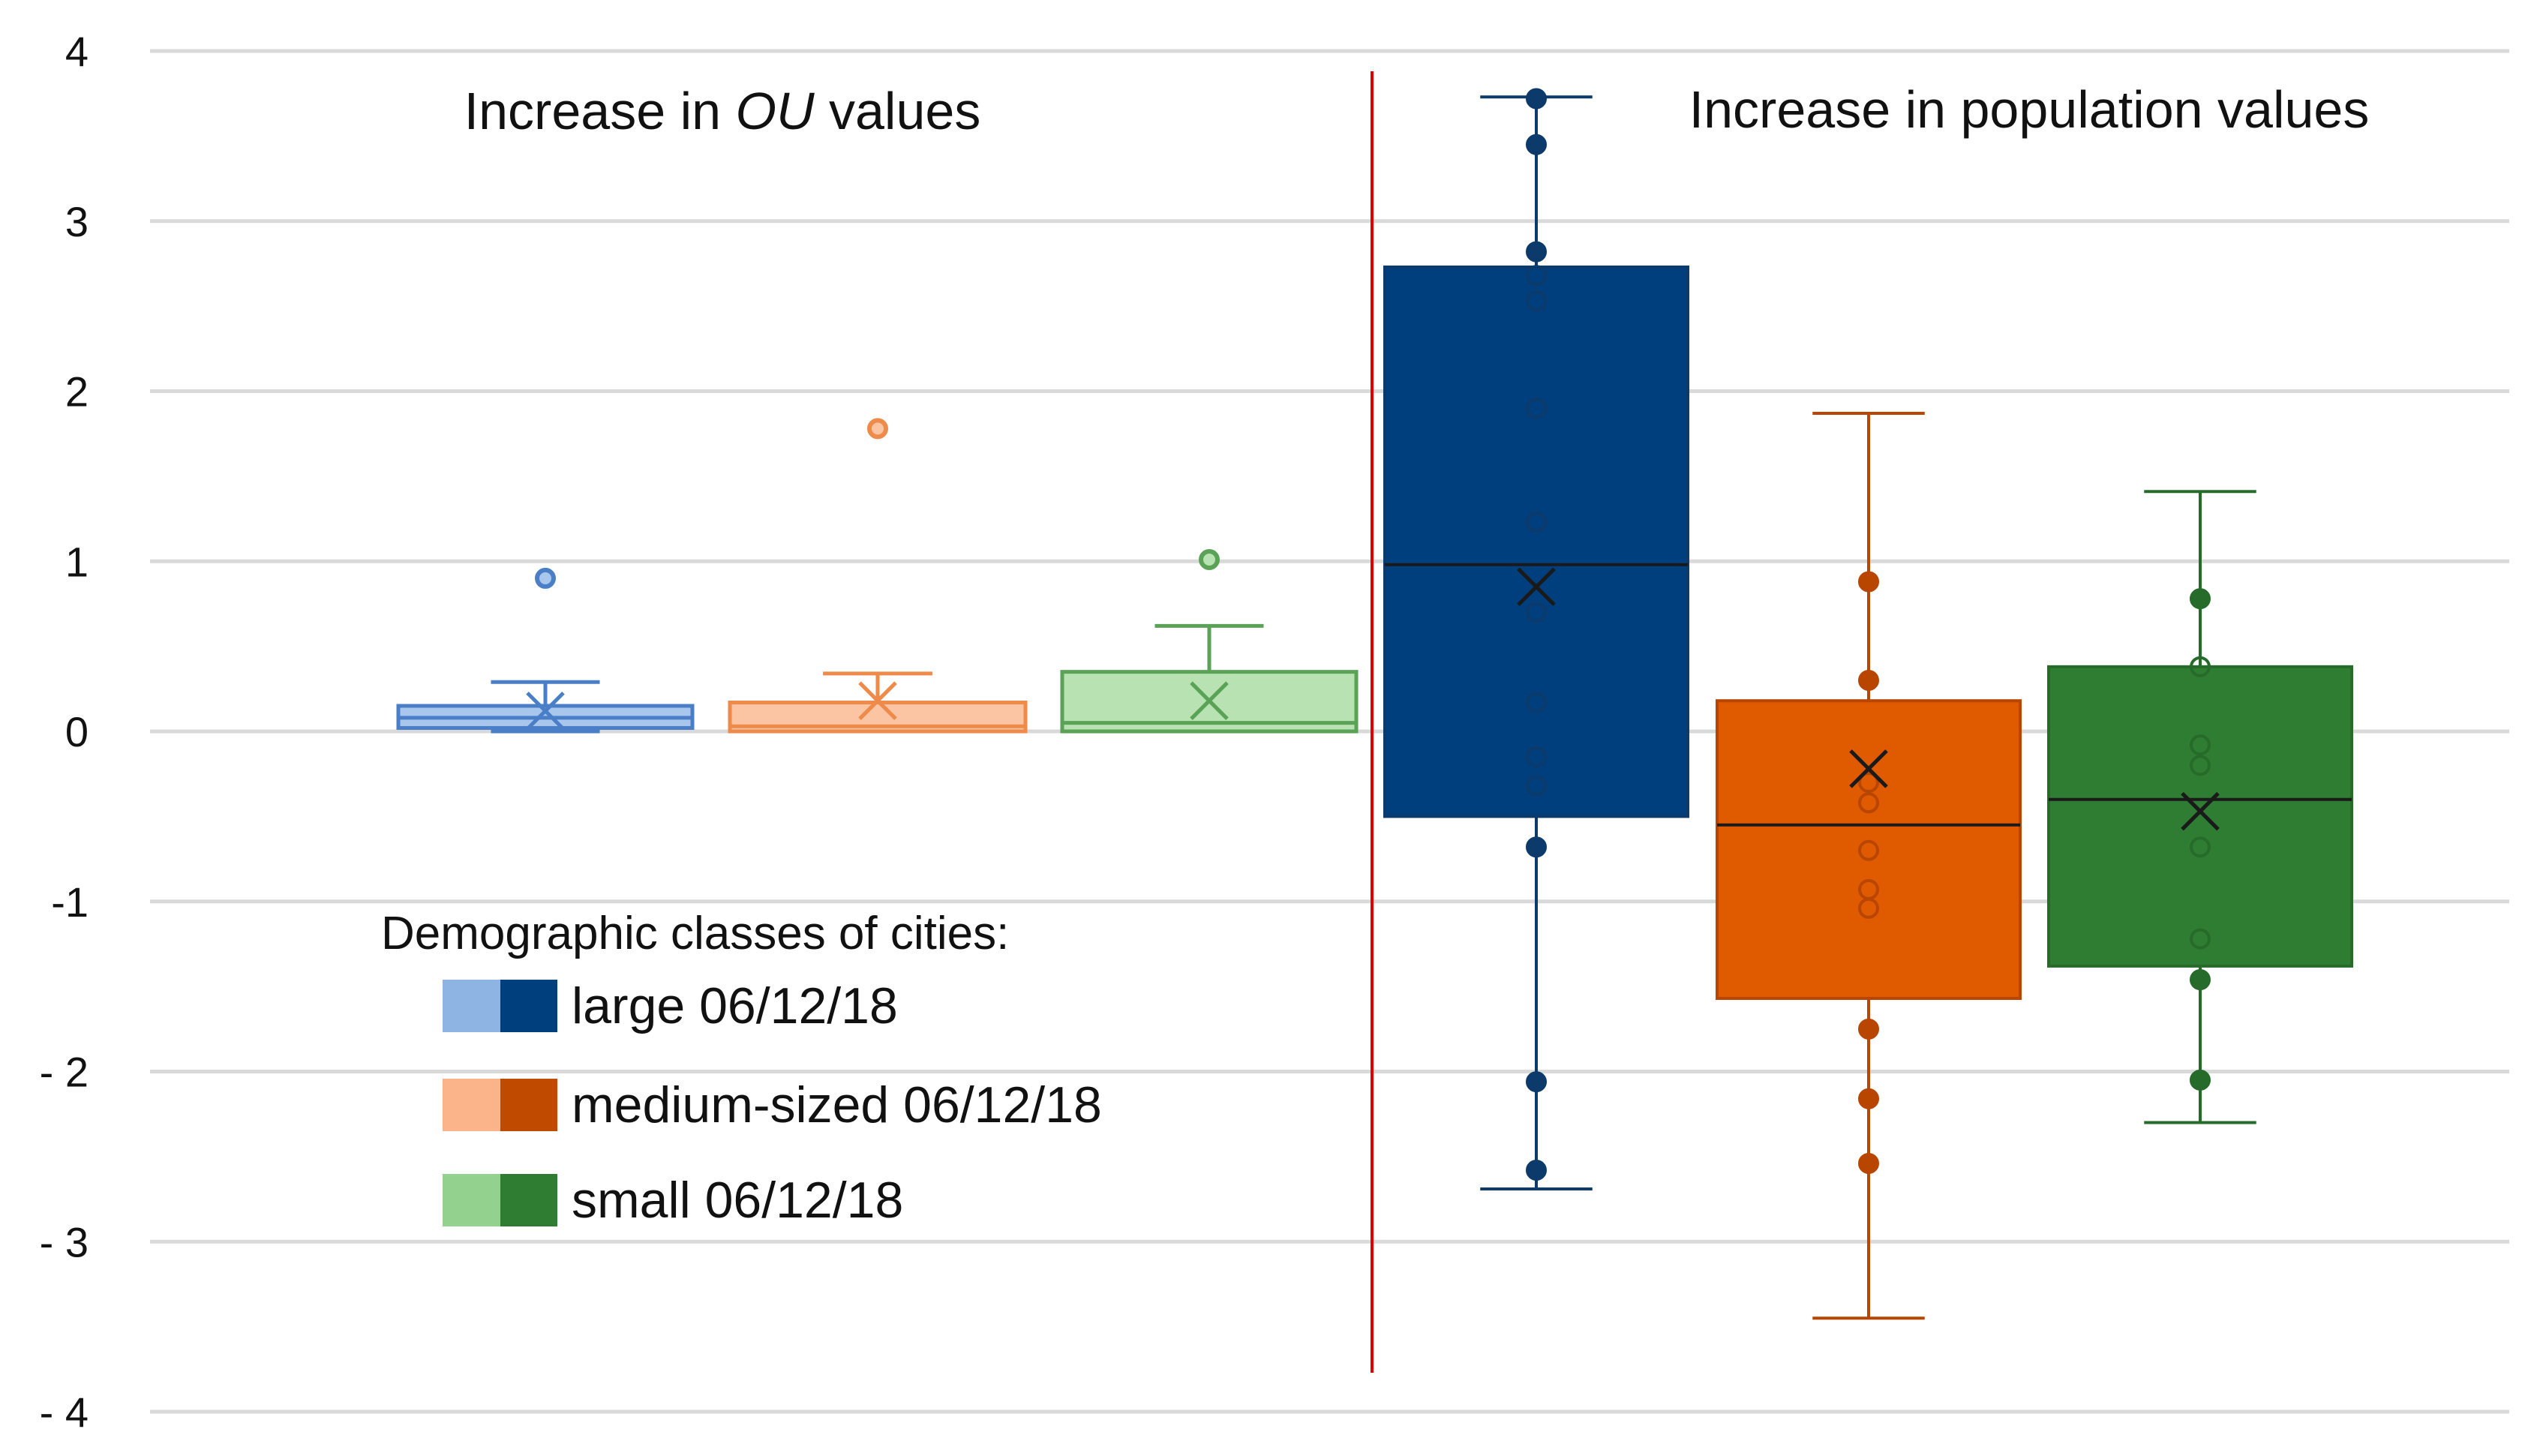 The image size is (2546, 1456). I want to click on box-population-medium-sized, so click(1869, 865).